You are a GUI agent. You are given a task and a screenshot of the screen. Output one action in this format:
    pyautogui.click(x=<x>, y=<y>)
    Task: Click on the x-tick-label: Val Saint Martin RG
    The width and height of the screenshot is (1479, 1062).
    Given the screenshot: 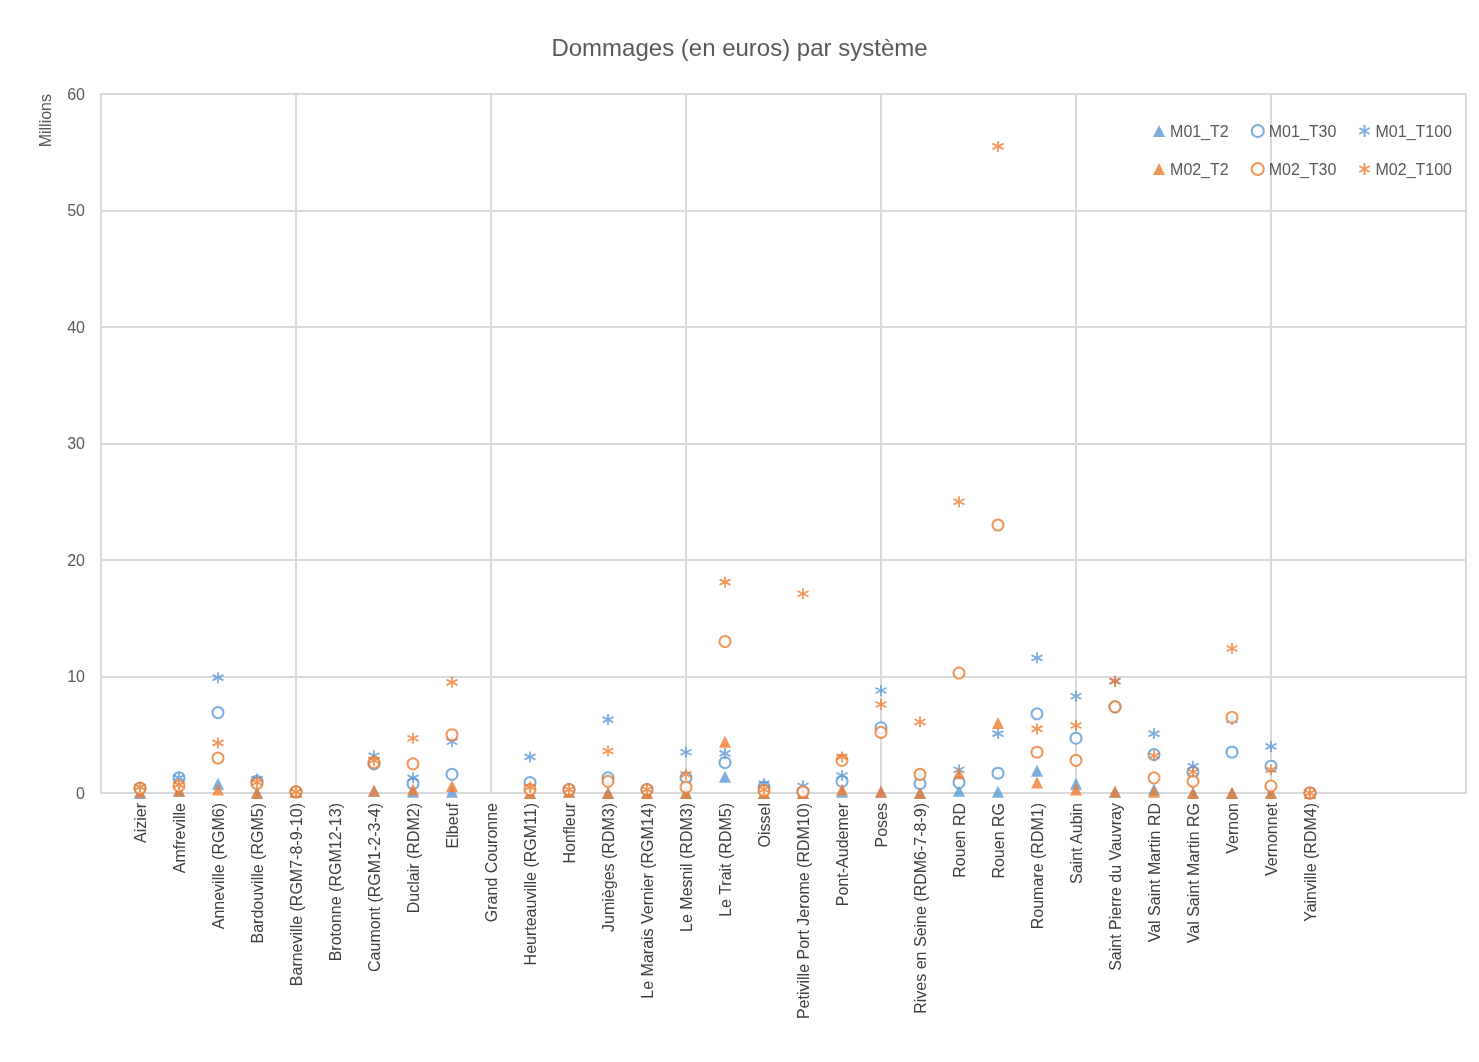 What is the action you would take?
    pyautogui.click(x=1193, y=873)
    